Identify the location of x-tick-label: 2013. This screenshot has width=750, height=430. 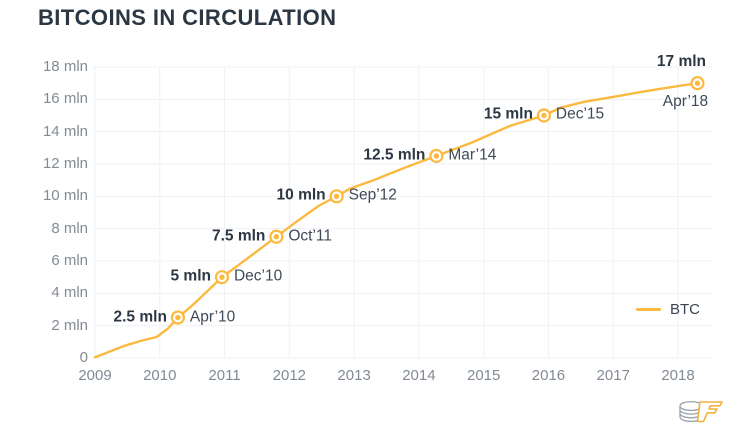
(354, 375).